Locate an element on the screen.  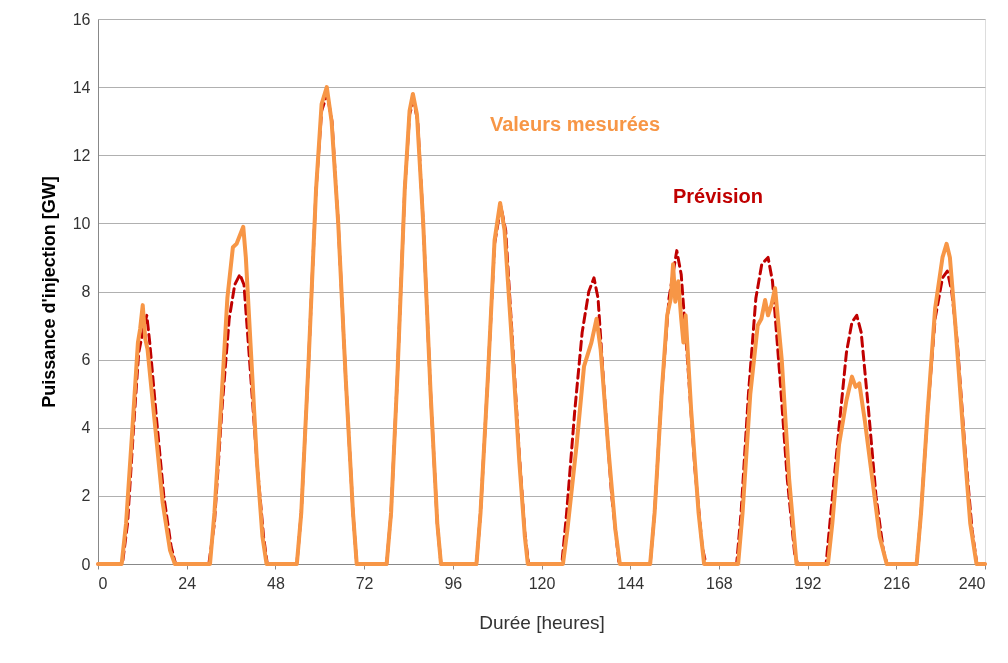
y-axis-title: Puissance d'injection [GW] is located at coordinates (48, 292).